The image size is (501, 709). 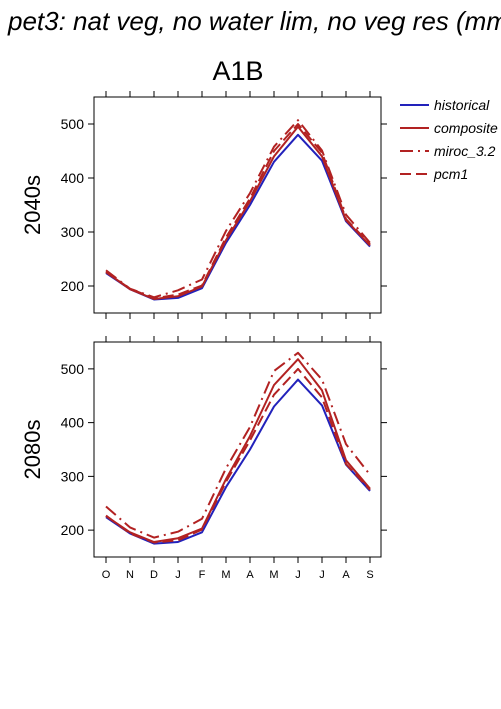 What do you see at coordinates (466, 128) in the screenshot?
I see `legend-label: composite` at bounding box center [466, 128].